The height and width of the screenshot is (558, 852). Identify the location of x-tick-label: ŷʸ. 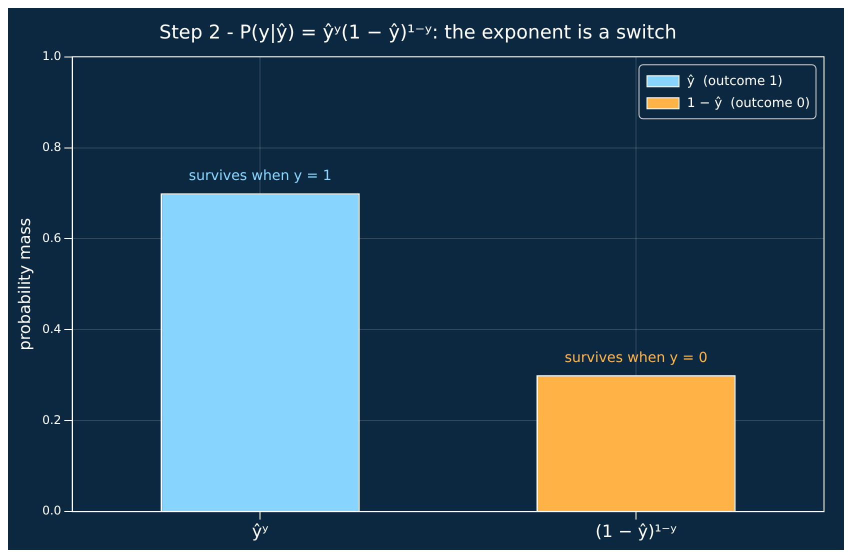
(261, 532).